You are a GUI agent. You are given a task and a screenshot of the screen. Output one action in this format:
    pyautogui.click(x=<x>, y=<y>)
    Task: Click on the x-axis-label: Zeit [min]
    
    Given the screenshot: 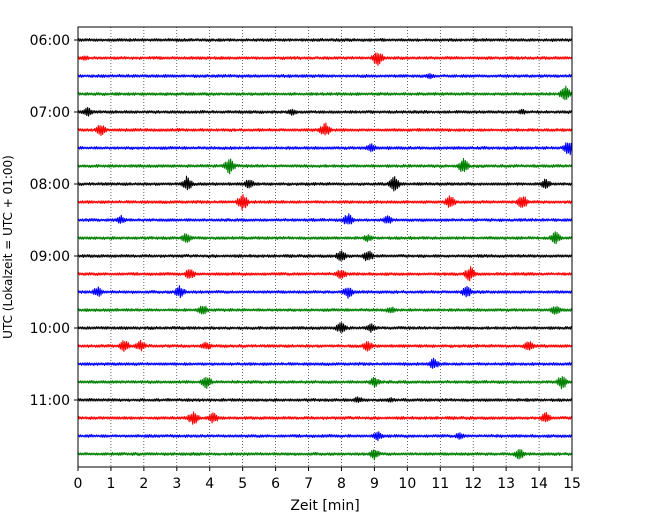 What is the action you would take?
    pyautogui.click(x=324, y=506)
    